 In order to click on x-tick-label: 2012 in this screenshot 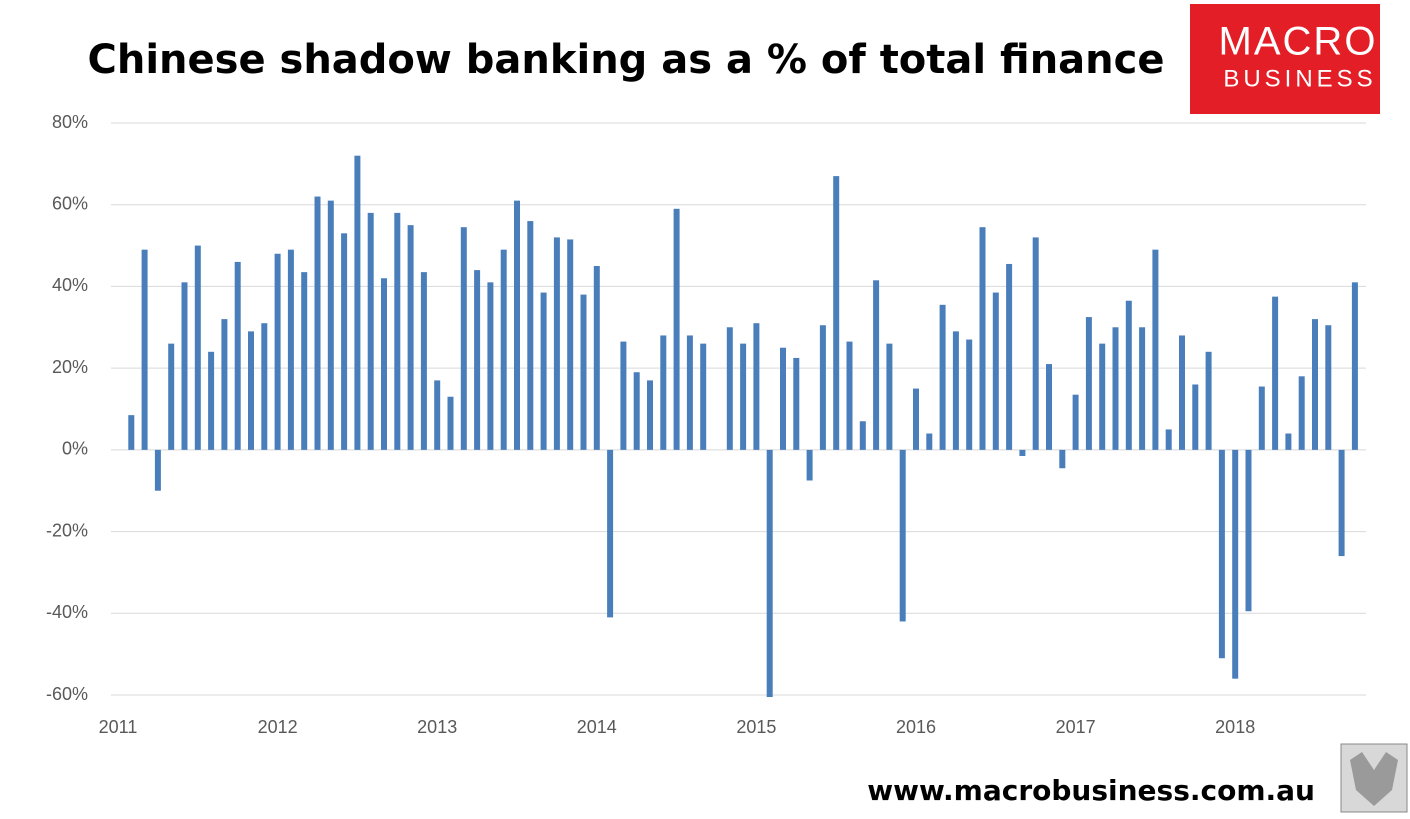, I will do `click(278, 727)`.